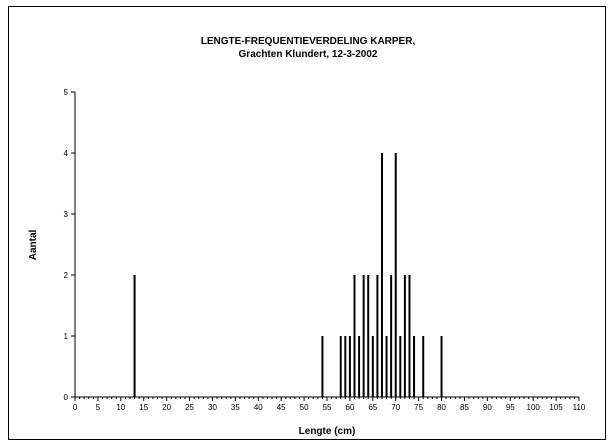 This screenshot has width=616, height=448. What do you see at coordinates (166, 407) in the screenshot?
I see `x-tick-label: 20` at bounding box center [166, 407].